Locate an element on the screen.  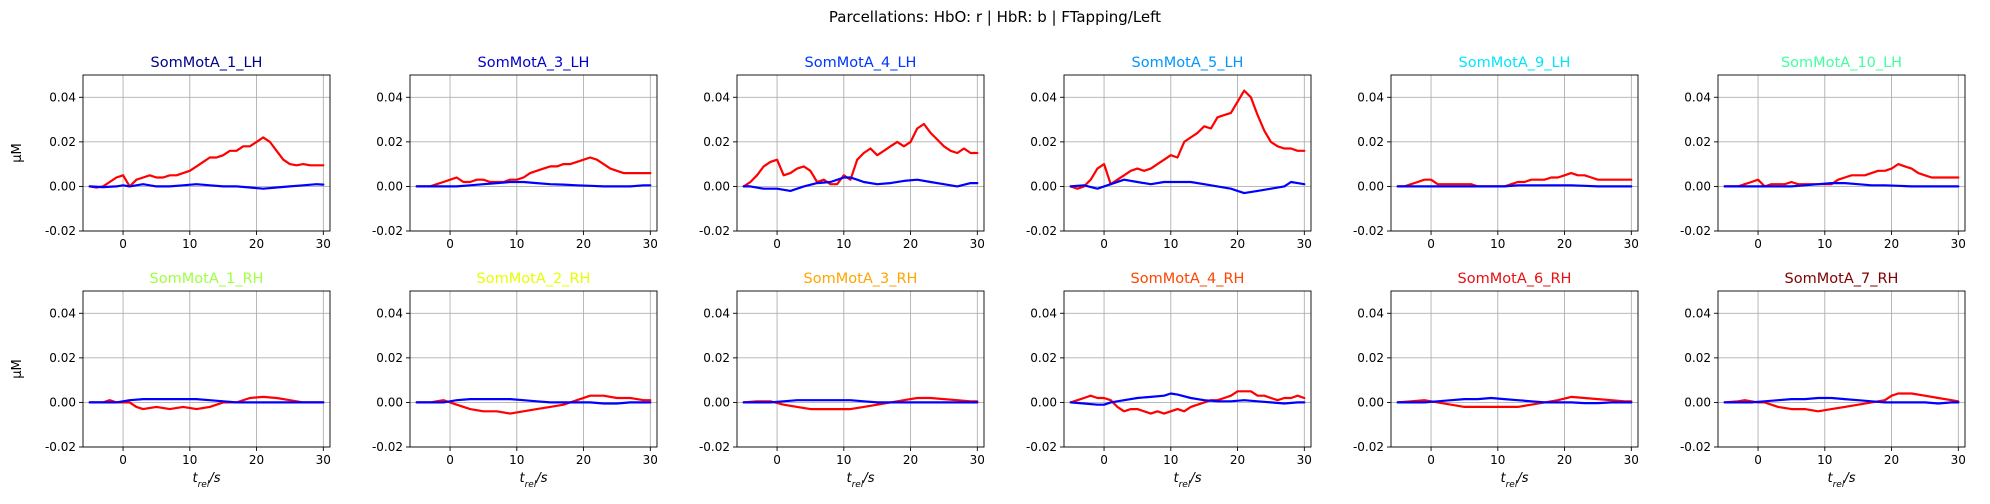
subplot-SomMotA_10_LH: 0 10 20 30 -0.02 0.00 0.02 0.04 SomMotA_10_LH is located at coordinates (1823, 153).